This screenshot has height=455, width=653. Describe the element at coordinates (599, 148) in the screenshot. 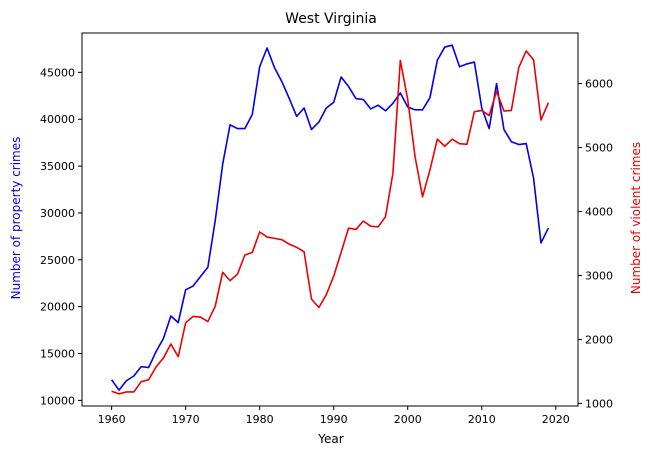

I see `right-y-tick-label: 5000` at that location.